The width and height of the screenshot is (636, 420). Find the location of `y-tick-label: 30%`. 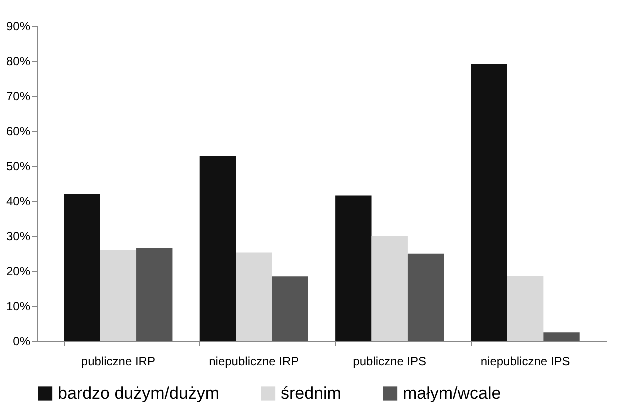

y-tick-label: 30% is located at coordinates (18, 237).